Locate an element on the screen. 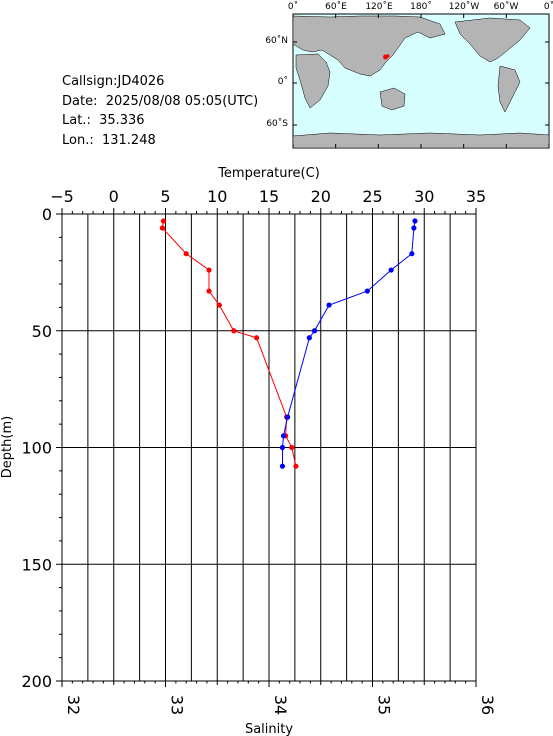 The width and height of the screenshot is (553, 736). temperature-axis: −5 0 5 10 15 20 25 30 35 is located at coordinates (268, 200).